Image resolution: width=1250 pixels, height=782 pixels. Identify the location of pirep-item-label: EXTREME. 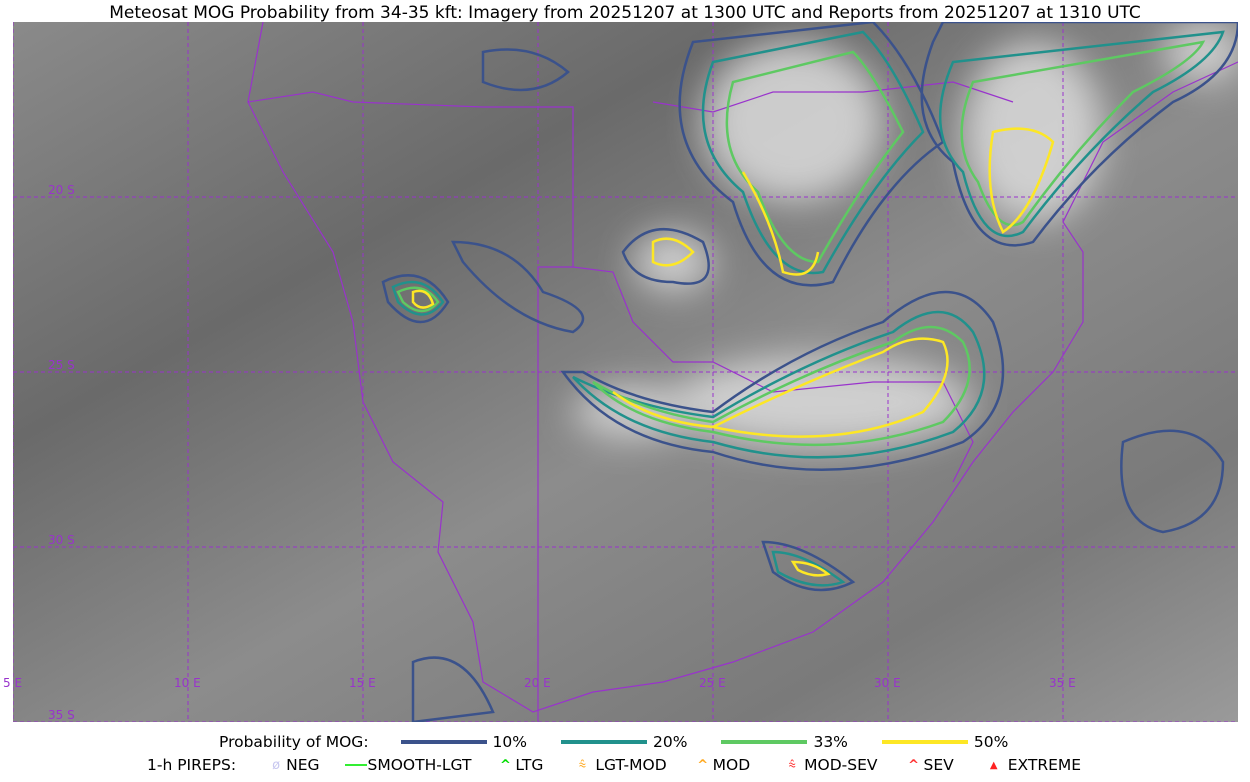
(1044, 765).